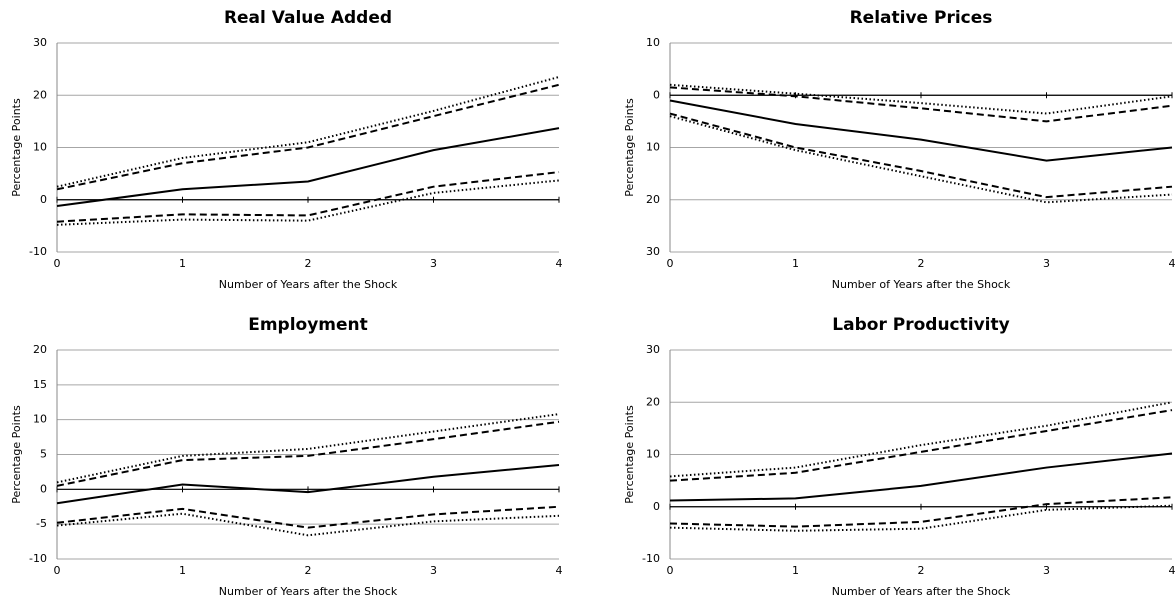  Describe the element at coordinates (920, 325) in the screenshot. I see `chart-title: Labor Productivity` at that location.